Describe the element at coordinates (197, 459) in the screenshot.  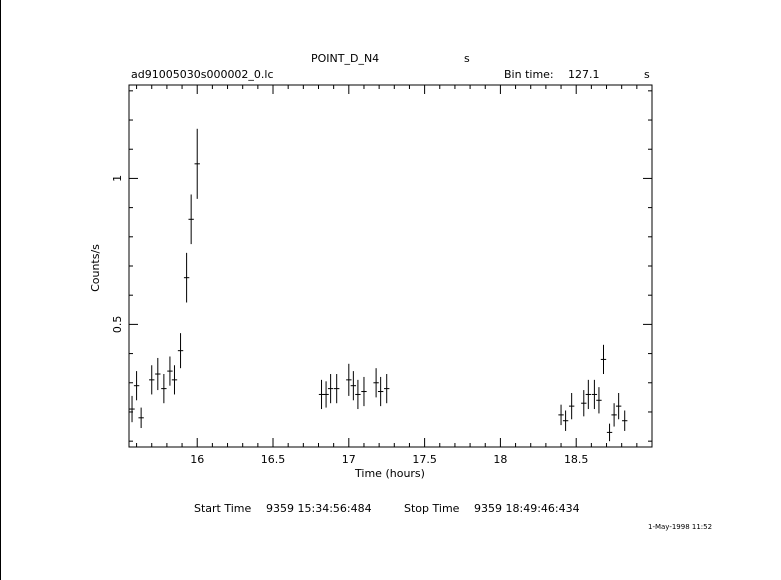
I see `x-tick-label: 16` at that location.